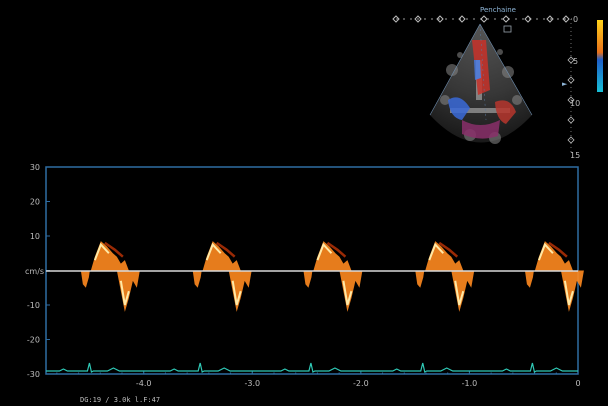 This screenshot has width=608, height=406. Describe the element at coordinates (361, 383) in the screenshot. I see `time-tick-label: -2.0` at that location.